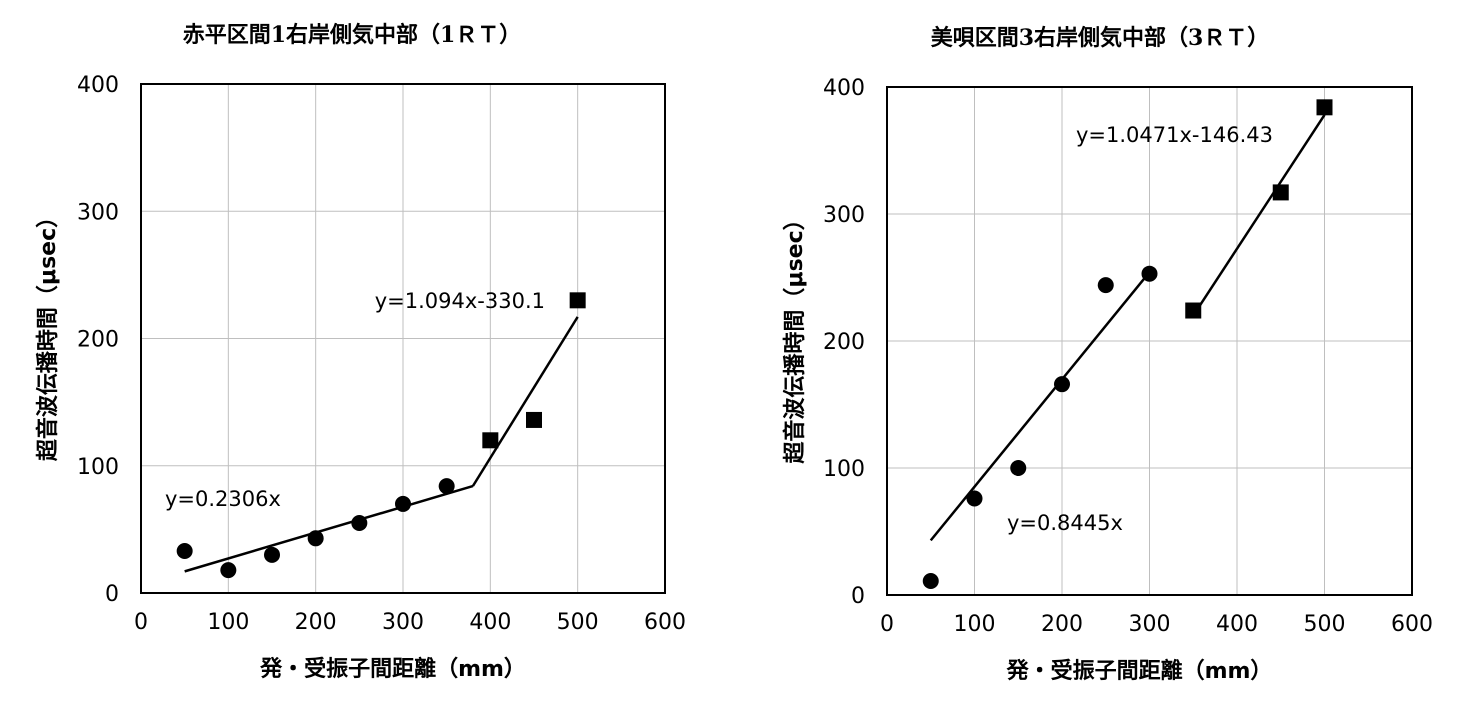  I want to click on chart-title: 赤平区間1右岸側気中部（1ＲＴ）, so click(352, 35).